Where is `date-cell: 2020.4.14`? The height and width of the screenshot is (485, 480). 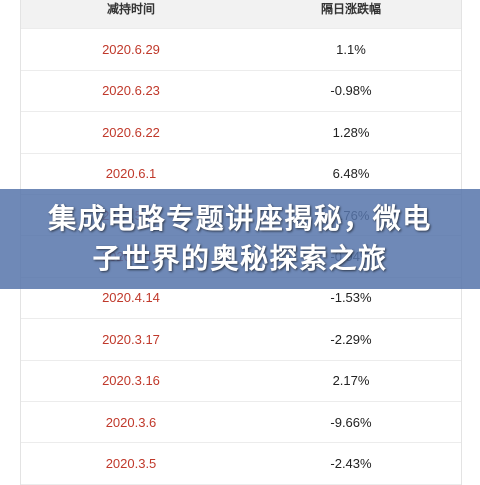 date-cell: 2020.4.14 is located at coordinates (131, 298).